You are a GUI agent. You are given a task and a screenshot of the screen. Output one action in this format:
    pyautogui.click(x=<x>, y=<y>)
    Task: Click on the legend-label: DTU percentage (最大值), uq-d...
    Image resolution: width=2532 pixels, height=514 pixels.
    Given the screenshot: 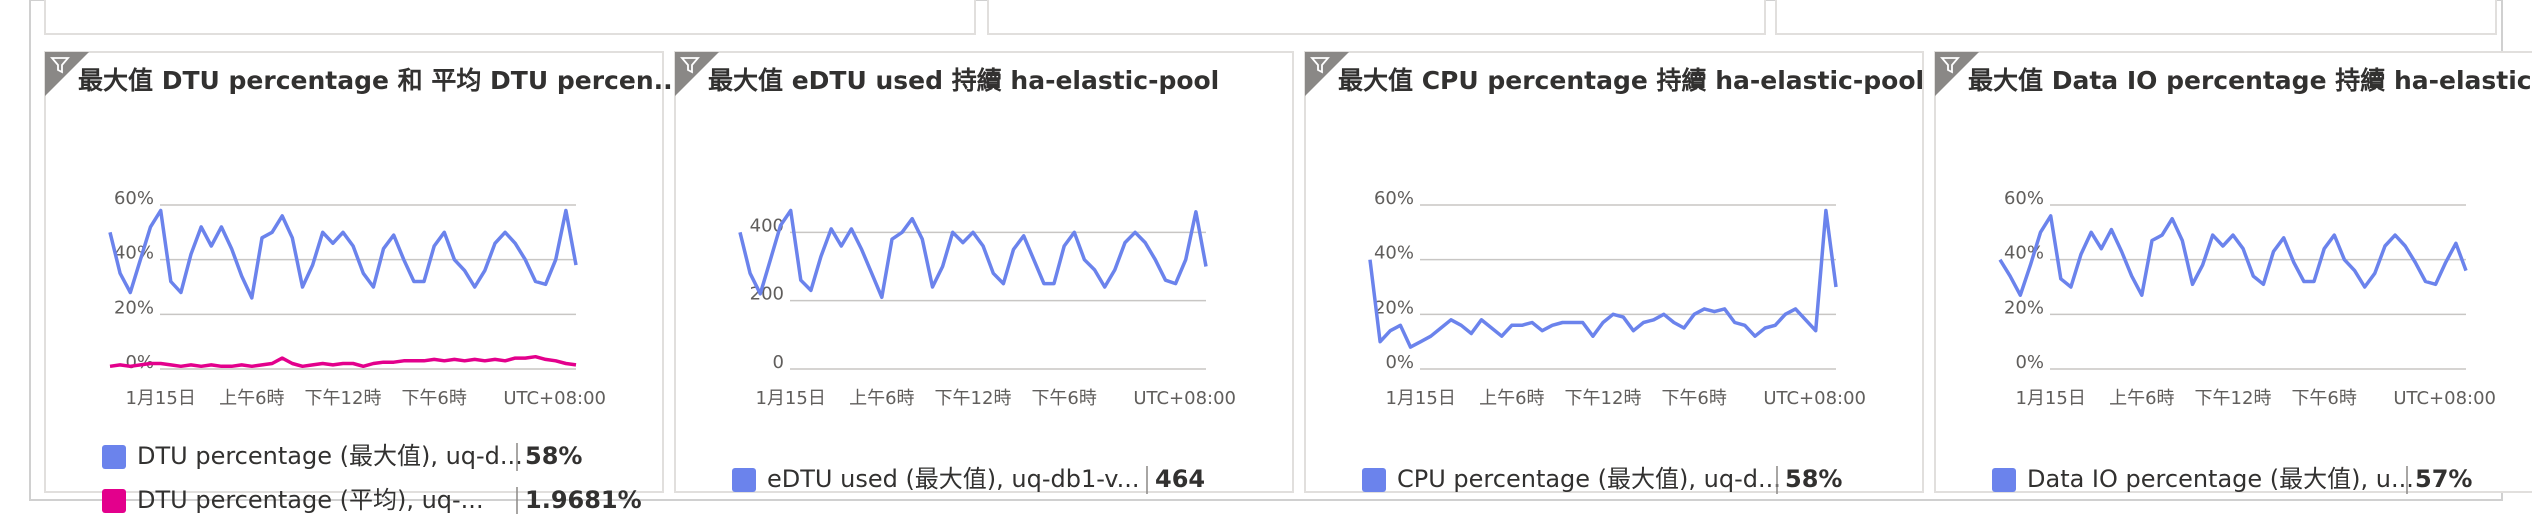 What is the action you would take?
    pyautogui.click(x=330, y=456)
    